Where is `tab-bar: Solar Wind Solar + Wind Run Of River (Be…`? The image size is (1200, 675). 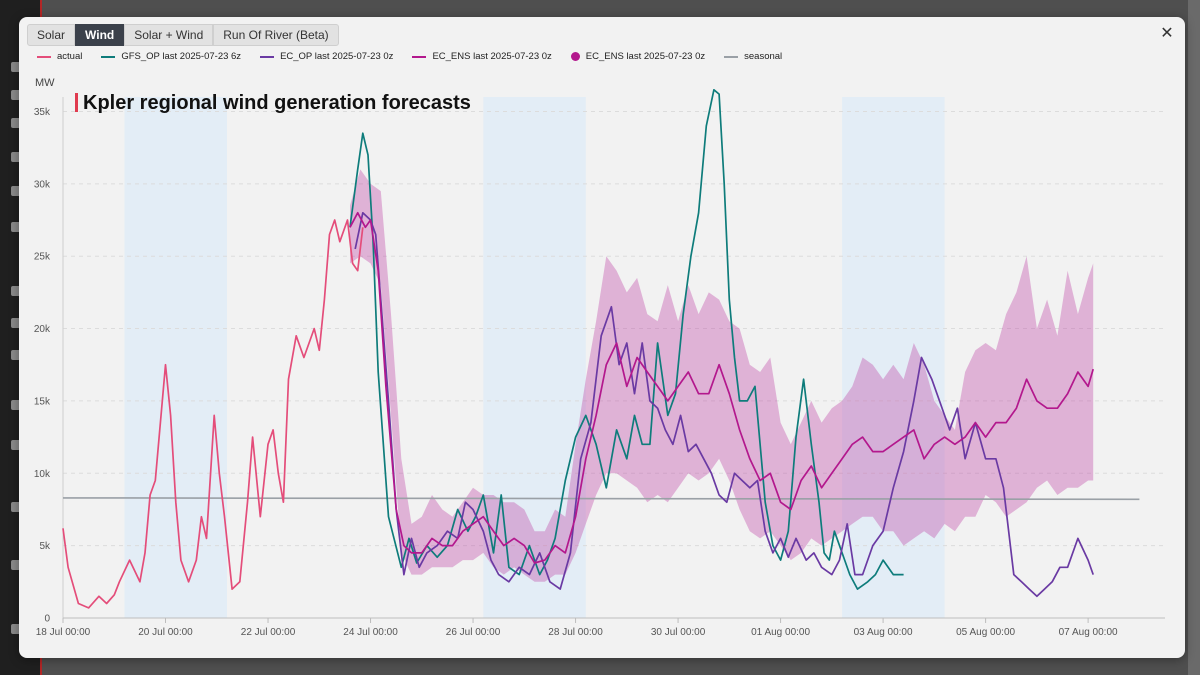 tab-bar: Solar Wind Solar + Wind Run Of River (Be… is located at coordinates (183, 35).